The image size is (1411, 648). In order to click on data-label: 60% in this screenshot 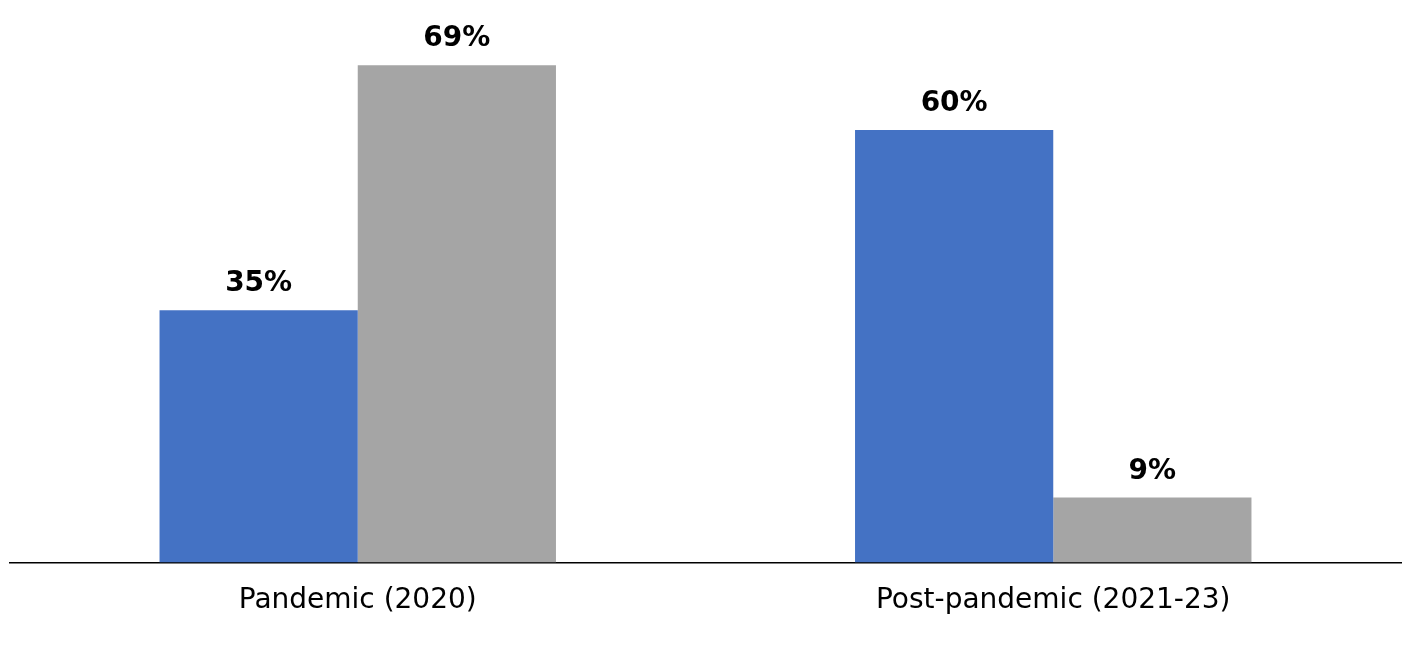, I will do `click(954, 102)`.